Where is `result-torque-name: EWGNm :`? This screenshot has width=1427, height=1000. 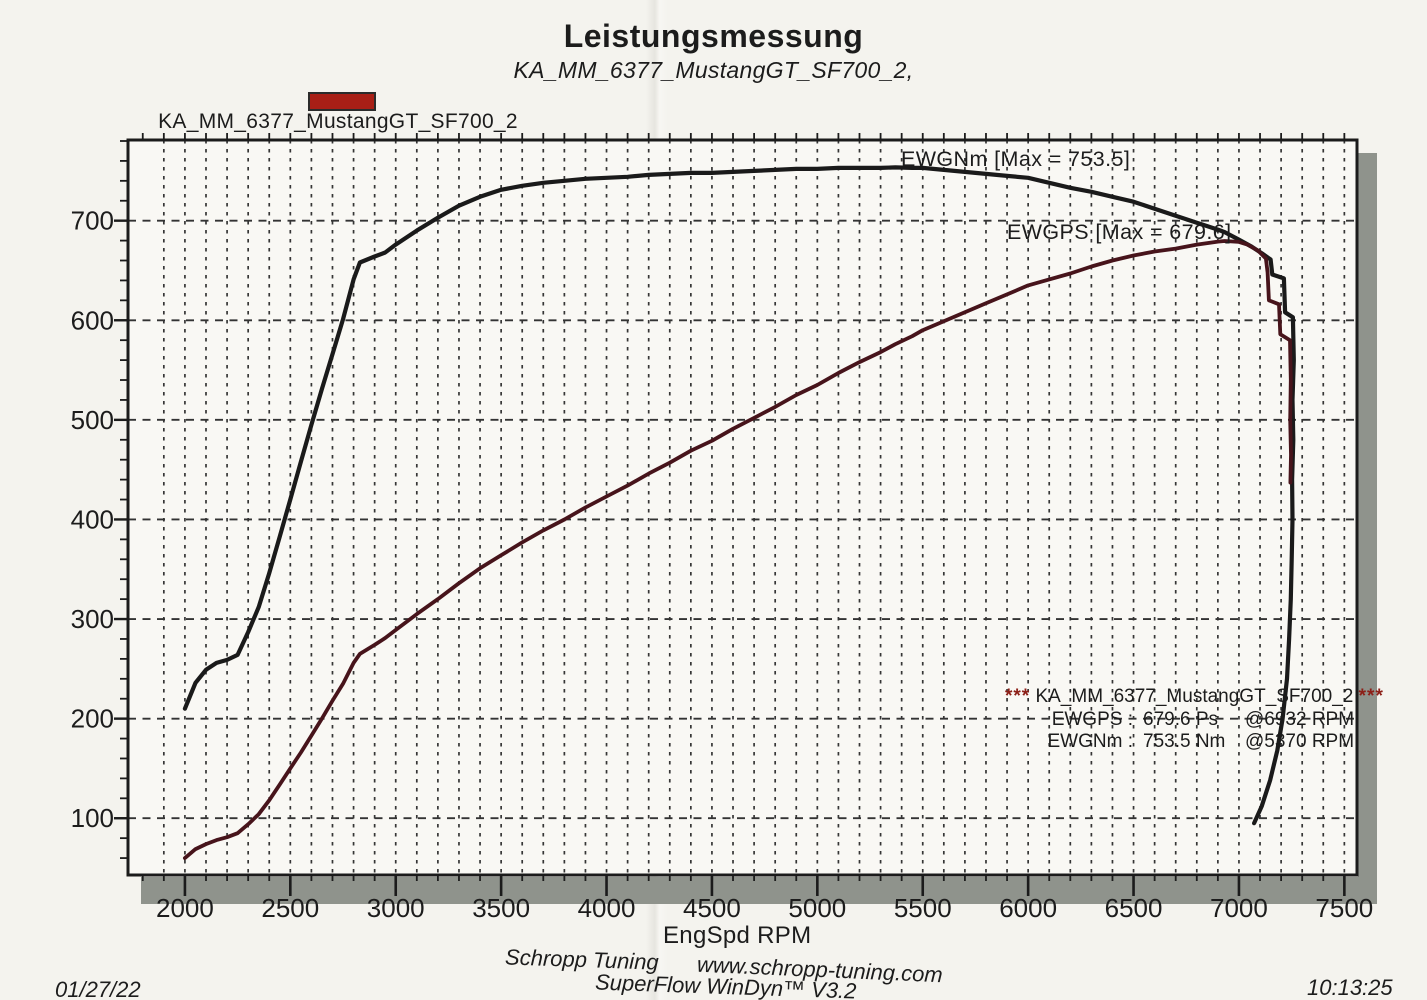
result-torque-name: EWGNm : is located at coordinates (1090, 741).